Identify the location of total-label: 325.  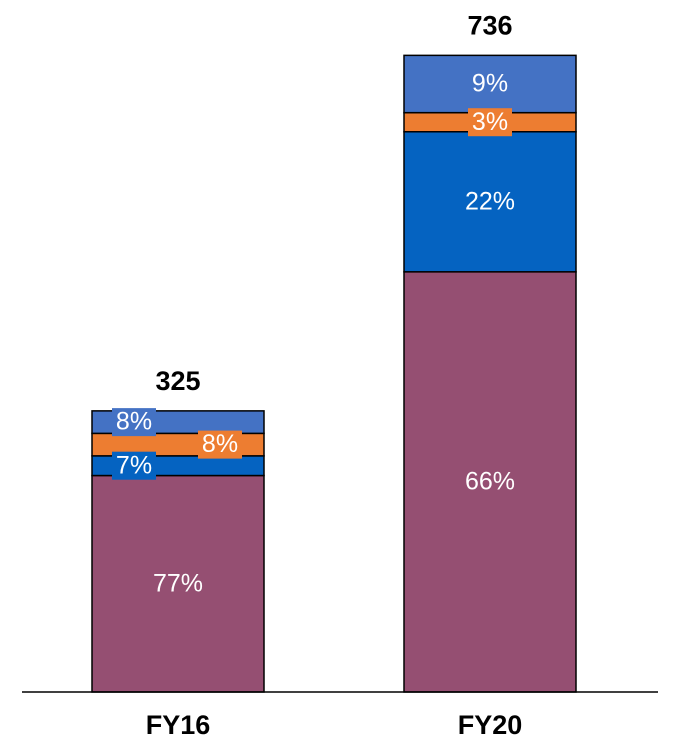
(177, 381).